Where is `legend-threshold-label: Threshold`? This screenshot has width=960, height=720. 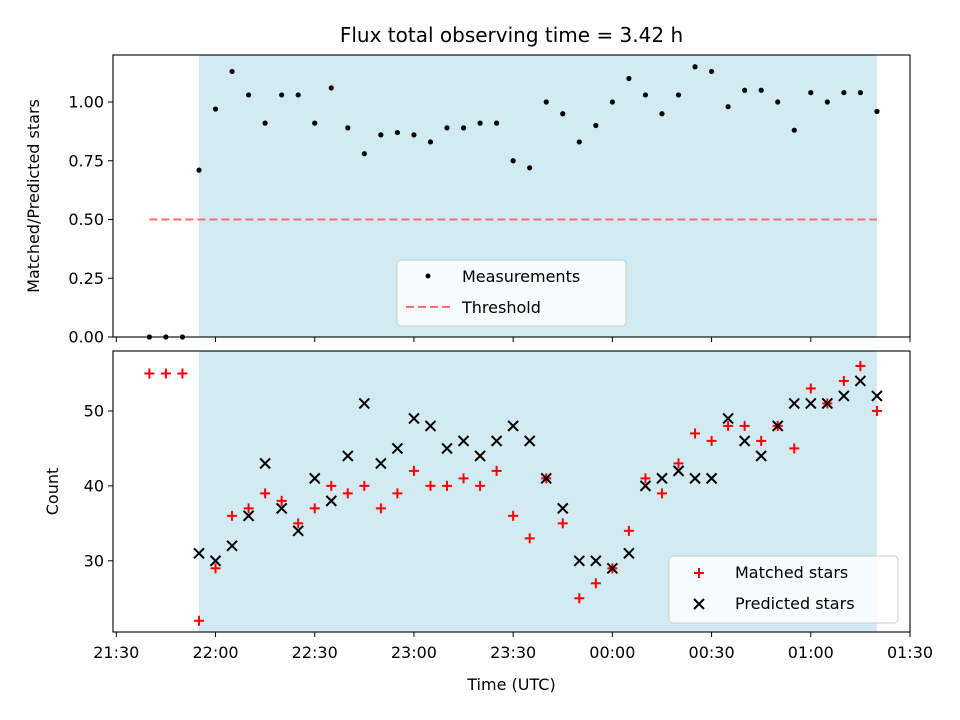 legend-threshold-label: Threshold is located at coordinates (501, 307).